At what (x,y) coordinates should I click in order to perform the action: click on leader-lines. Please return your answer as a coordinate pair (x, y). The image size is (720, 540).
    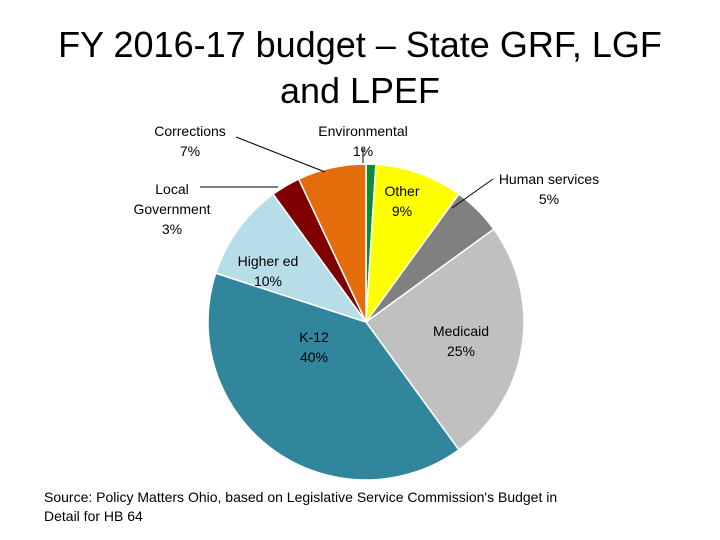
    Looking at the image, I should click on (347, 172).